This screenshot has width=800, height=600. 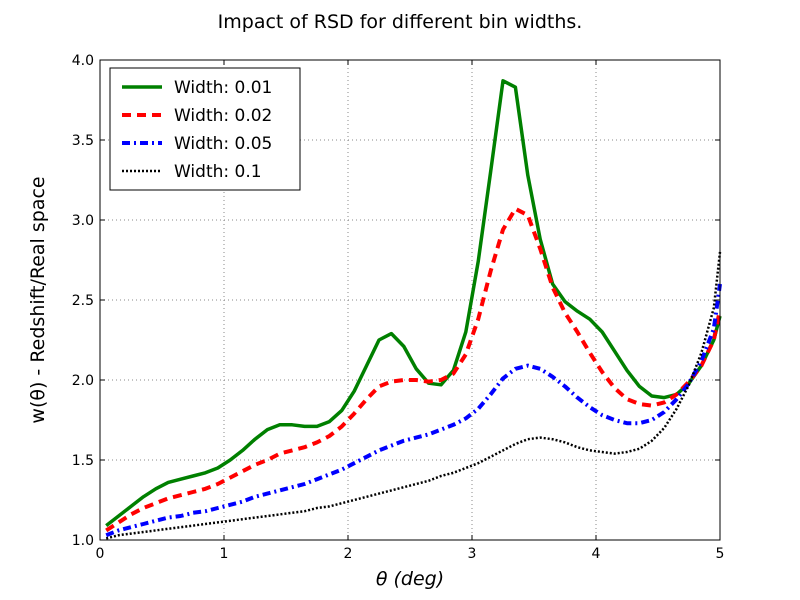 I want to click on chart-title: Impact of RSD for different bin widths., so click(x=400, y=22).